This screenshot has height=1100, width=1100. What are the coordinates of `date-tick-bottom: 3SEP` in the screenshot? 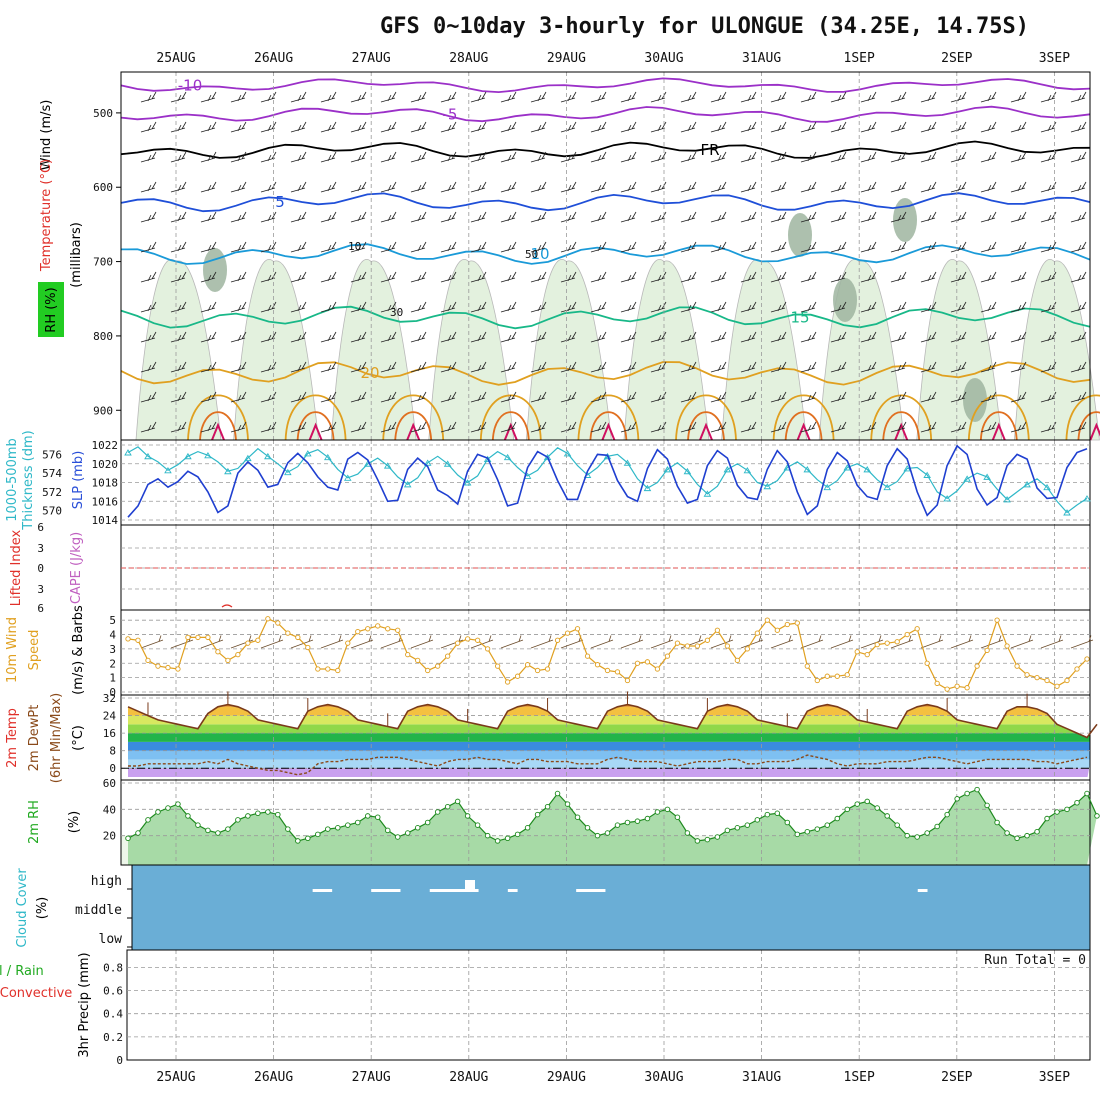 It's located at (1054, 1077).